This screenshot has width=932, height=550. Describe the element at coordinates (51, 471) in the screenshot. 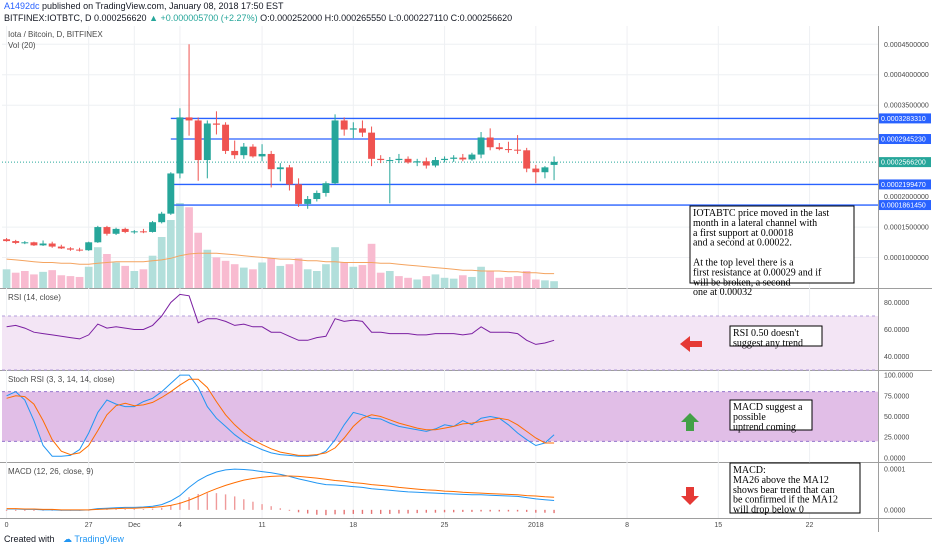

I see `macd-pane-title: MACD (12, 26, close, 9)` at that location.